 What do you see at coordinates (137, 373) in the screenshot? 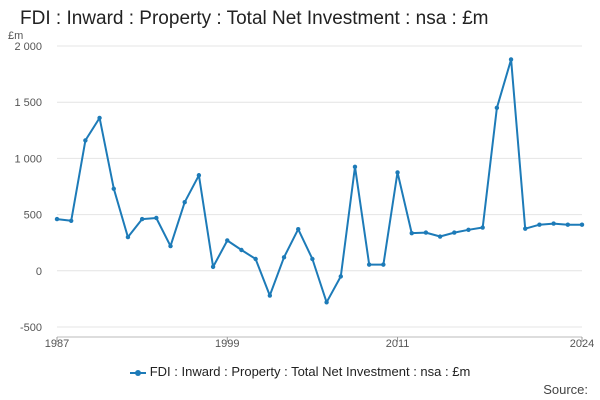
I see `legend-swatch-icon` at bounding box center [137, 373].